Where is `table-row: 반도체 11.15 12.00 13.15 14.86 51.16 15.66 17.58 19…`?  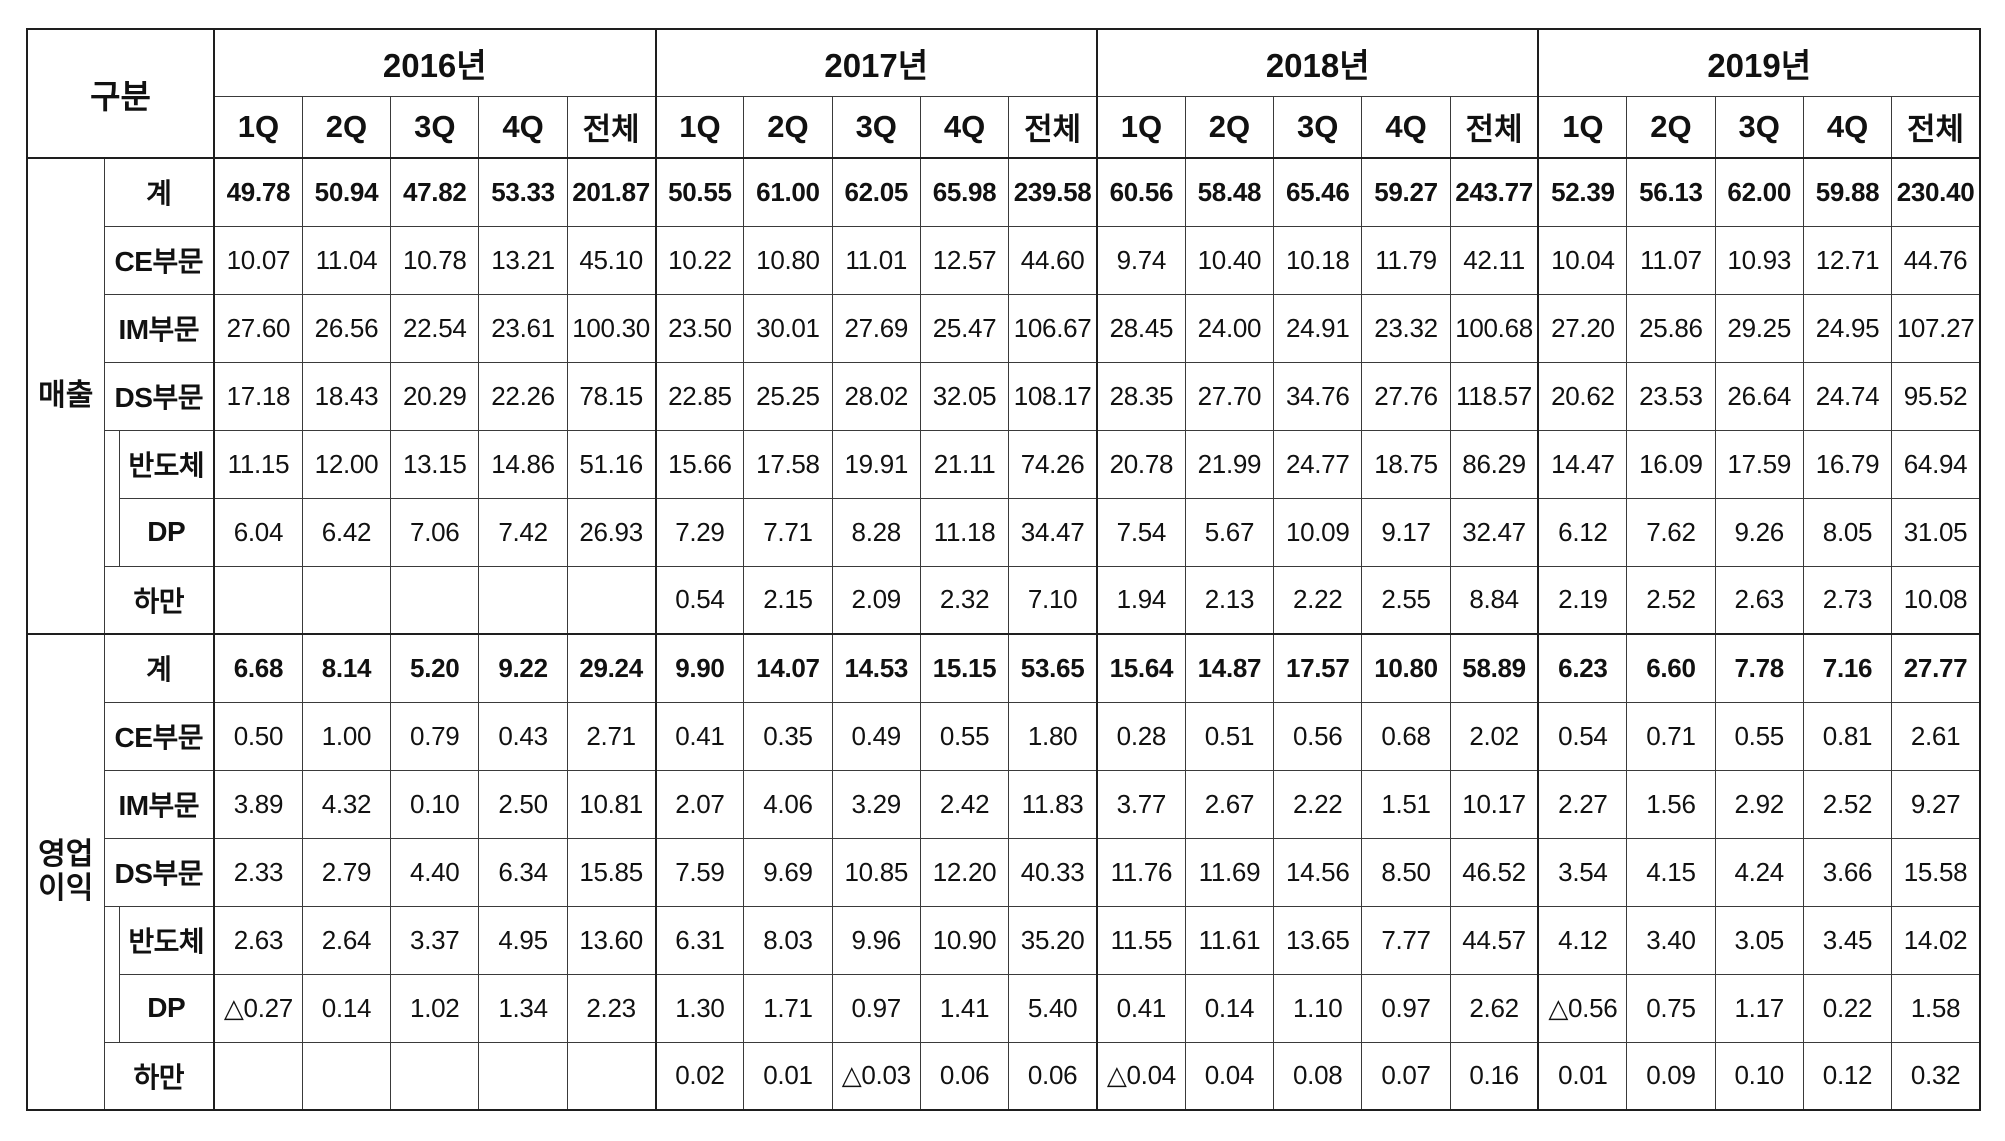
table-row: 반도체 11.15 12.00 13.15 14.86 51.16 15.66 17.58 19… is located at coordinates (1004, 498).